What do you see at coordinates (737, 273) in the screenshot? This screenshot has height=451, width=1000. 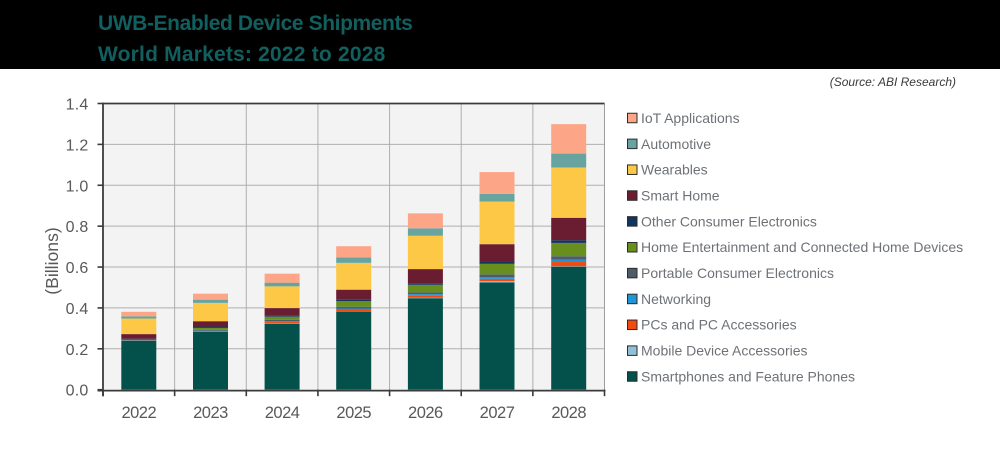 I see `svg-text: Portable Consumer Electronics` at bounding box center [737, 273].